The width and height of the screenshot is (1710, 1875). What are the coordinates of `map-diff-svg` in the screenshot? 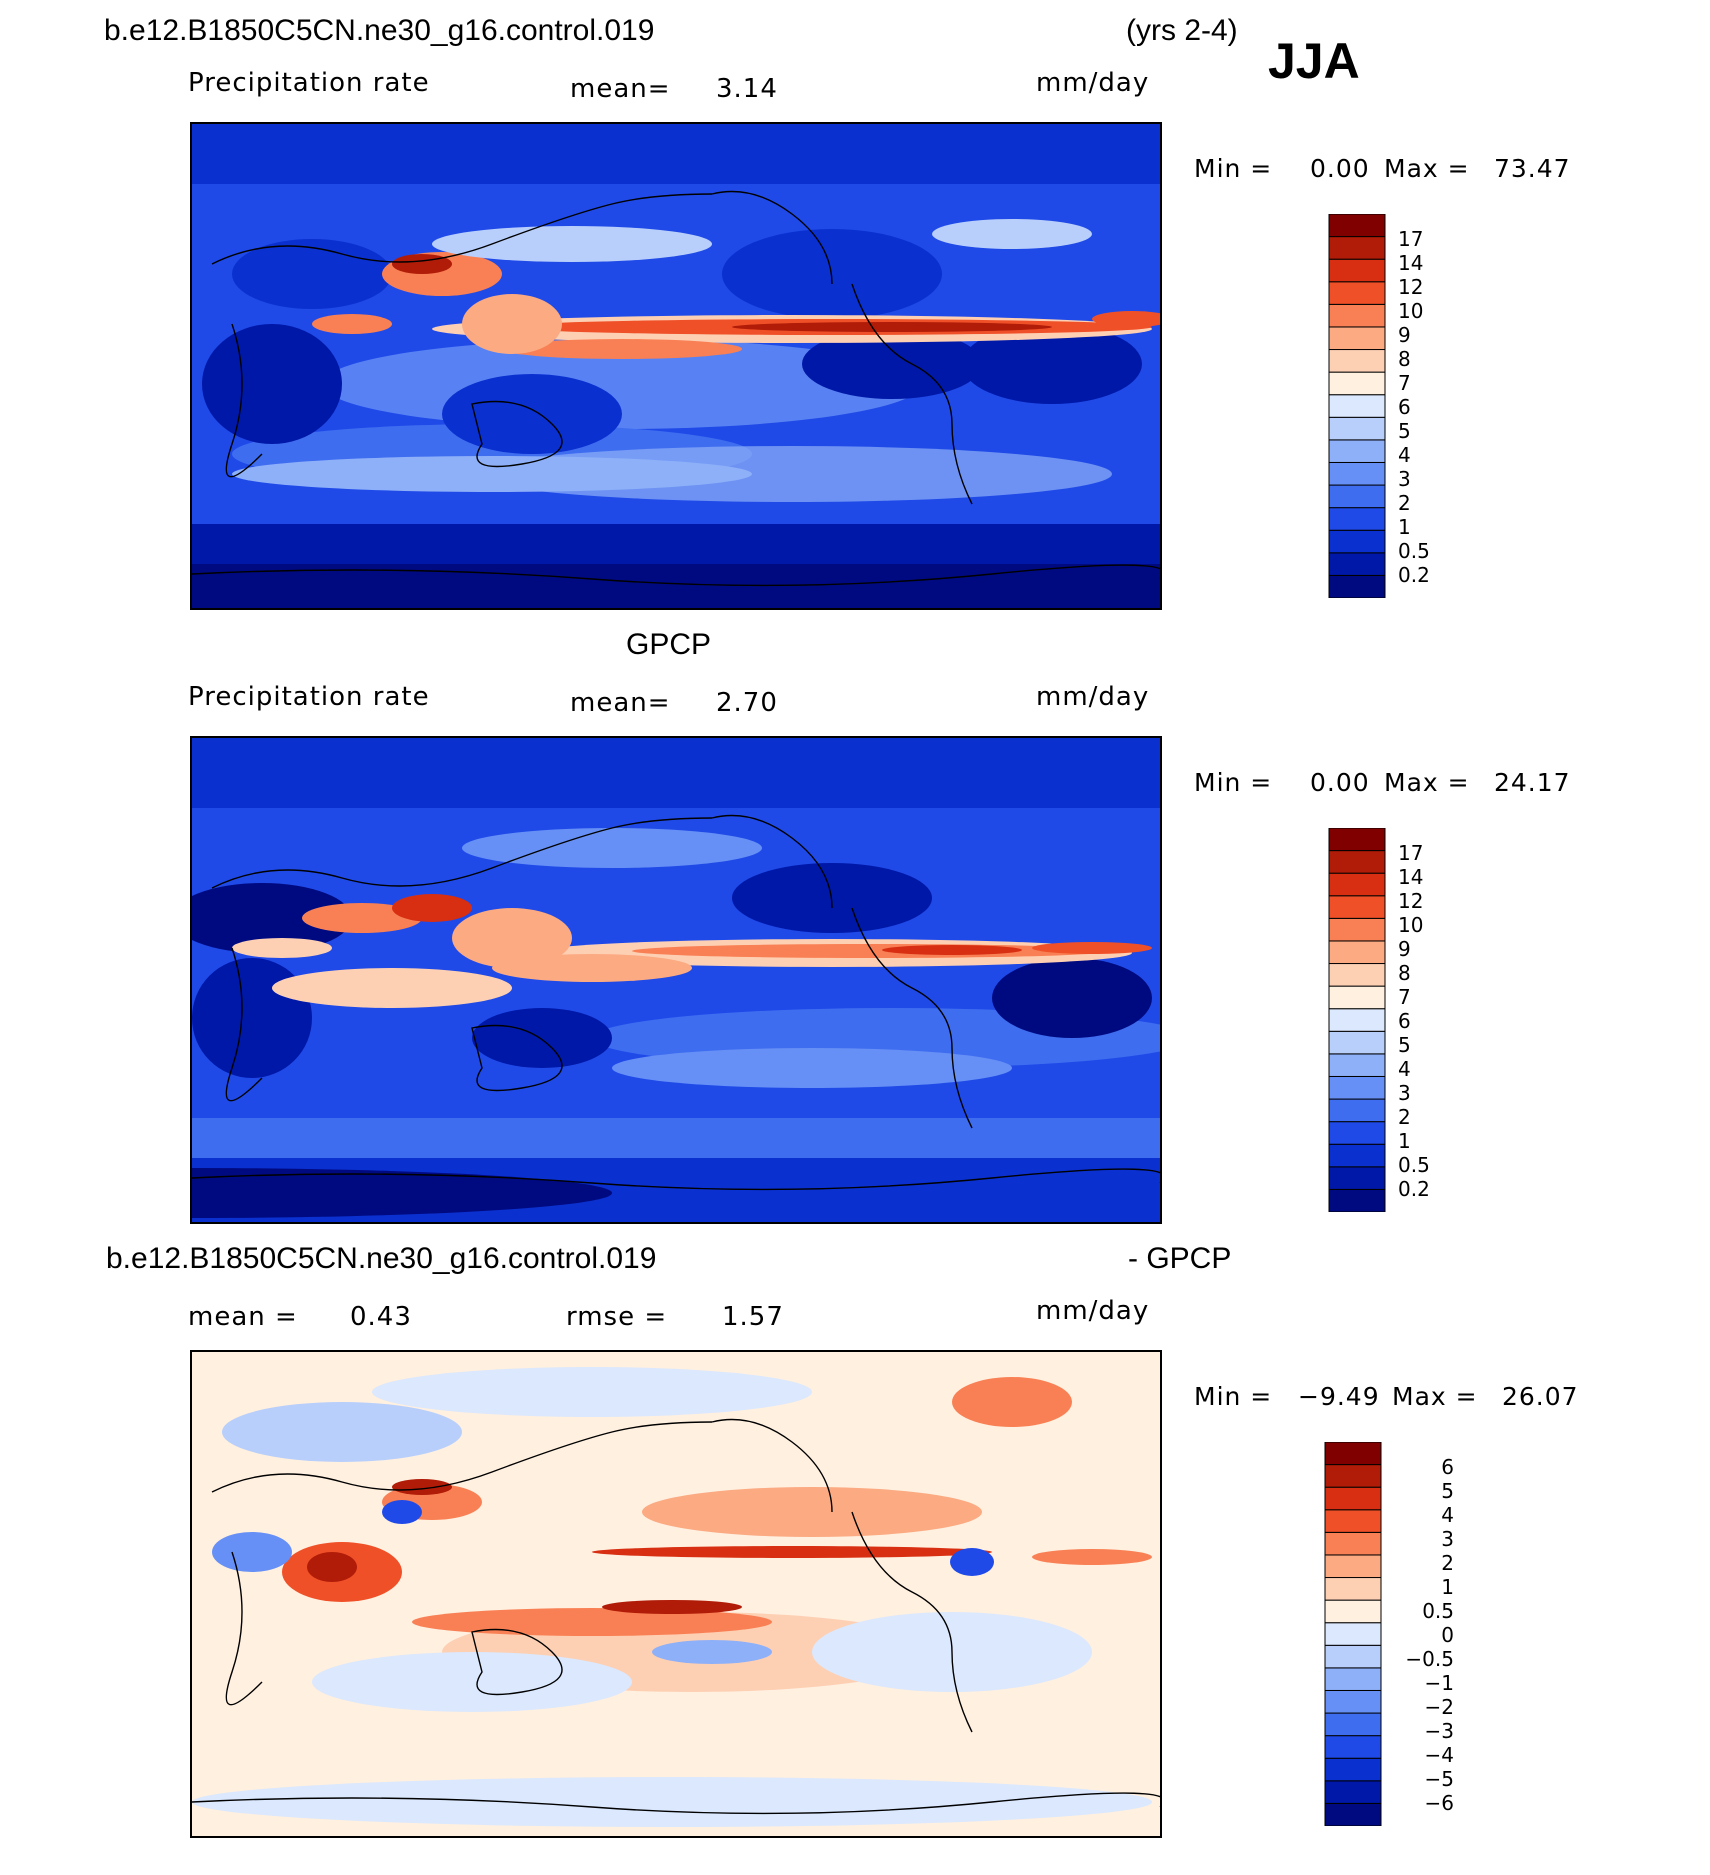 It's located at (676, 1594).